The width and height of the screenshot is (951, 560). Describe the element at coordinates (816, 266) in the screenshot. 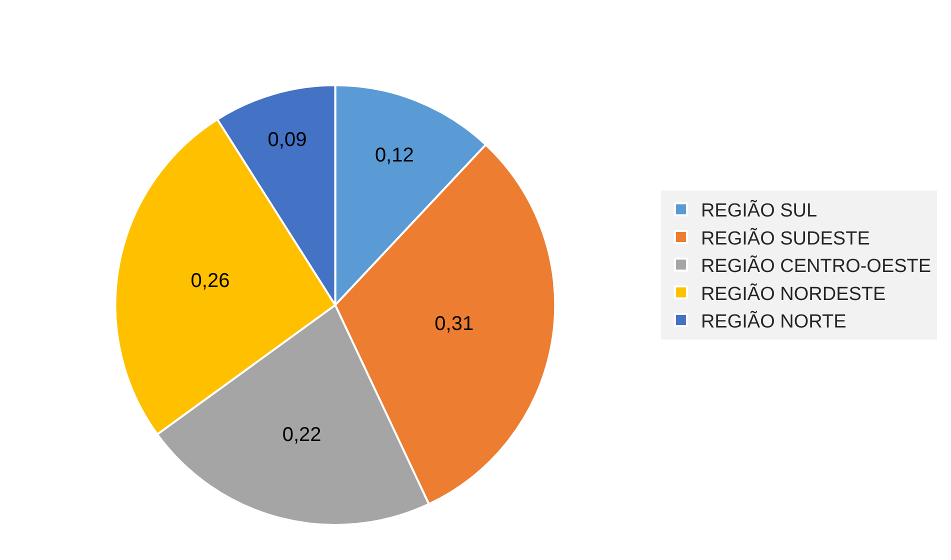

I see `legend-label: REGIÃO CENTRO-OESTE` at that location.